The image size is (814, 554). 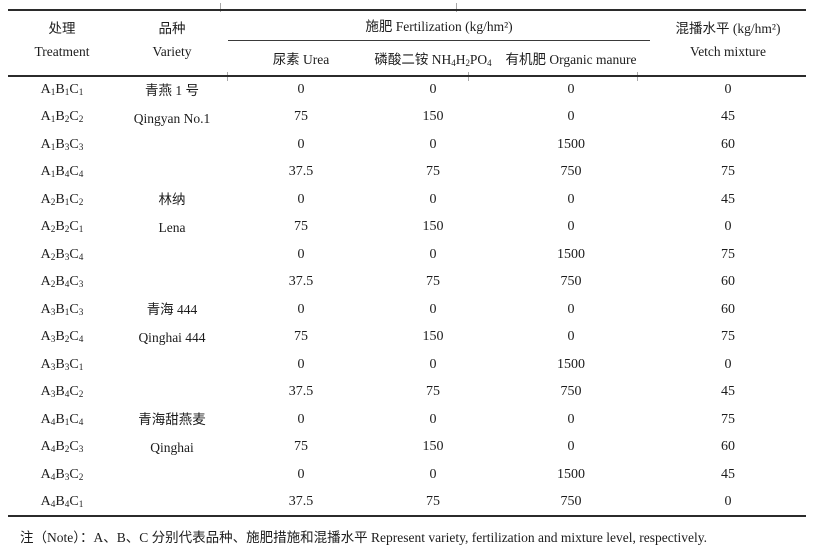 I want to click on variety-header-cell: 品种 Variety, so click(x=172, y=43).